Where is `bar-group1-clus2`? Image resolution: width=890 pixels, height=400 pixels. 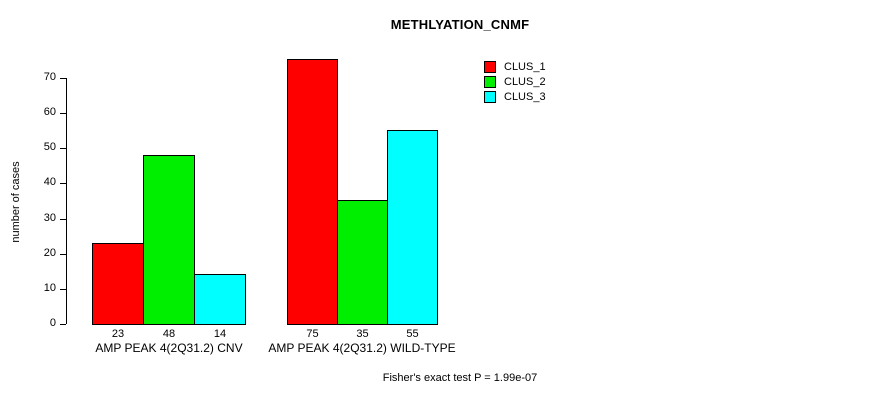
bar-group1-clus2 is located at coordinates (169, 240).